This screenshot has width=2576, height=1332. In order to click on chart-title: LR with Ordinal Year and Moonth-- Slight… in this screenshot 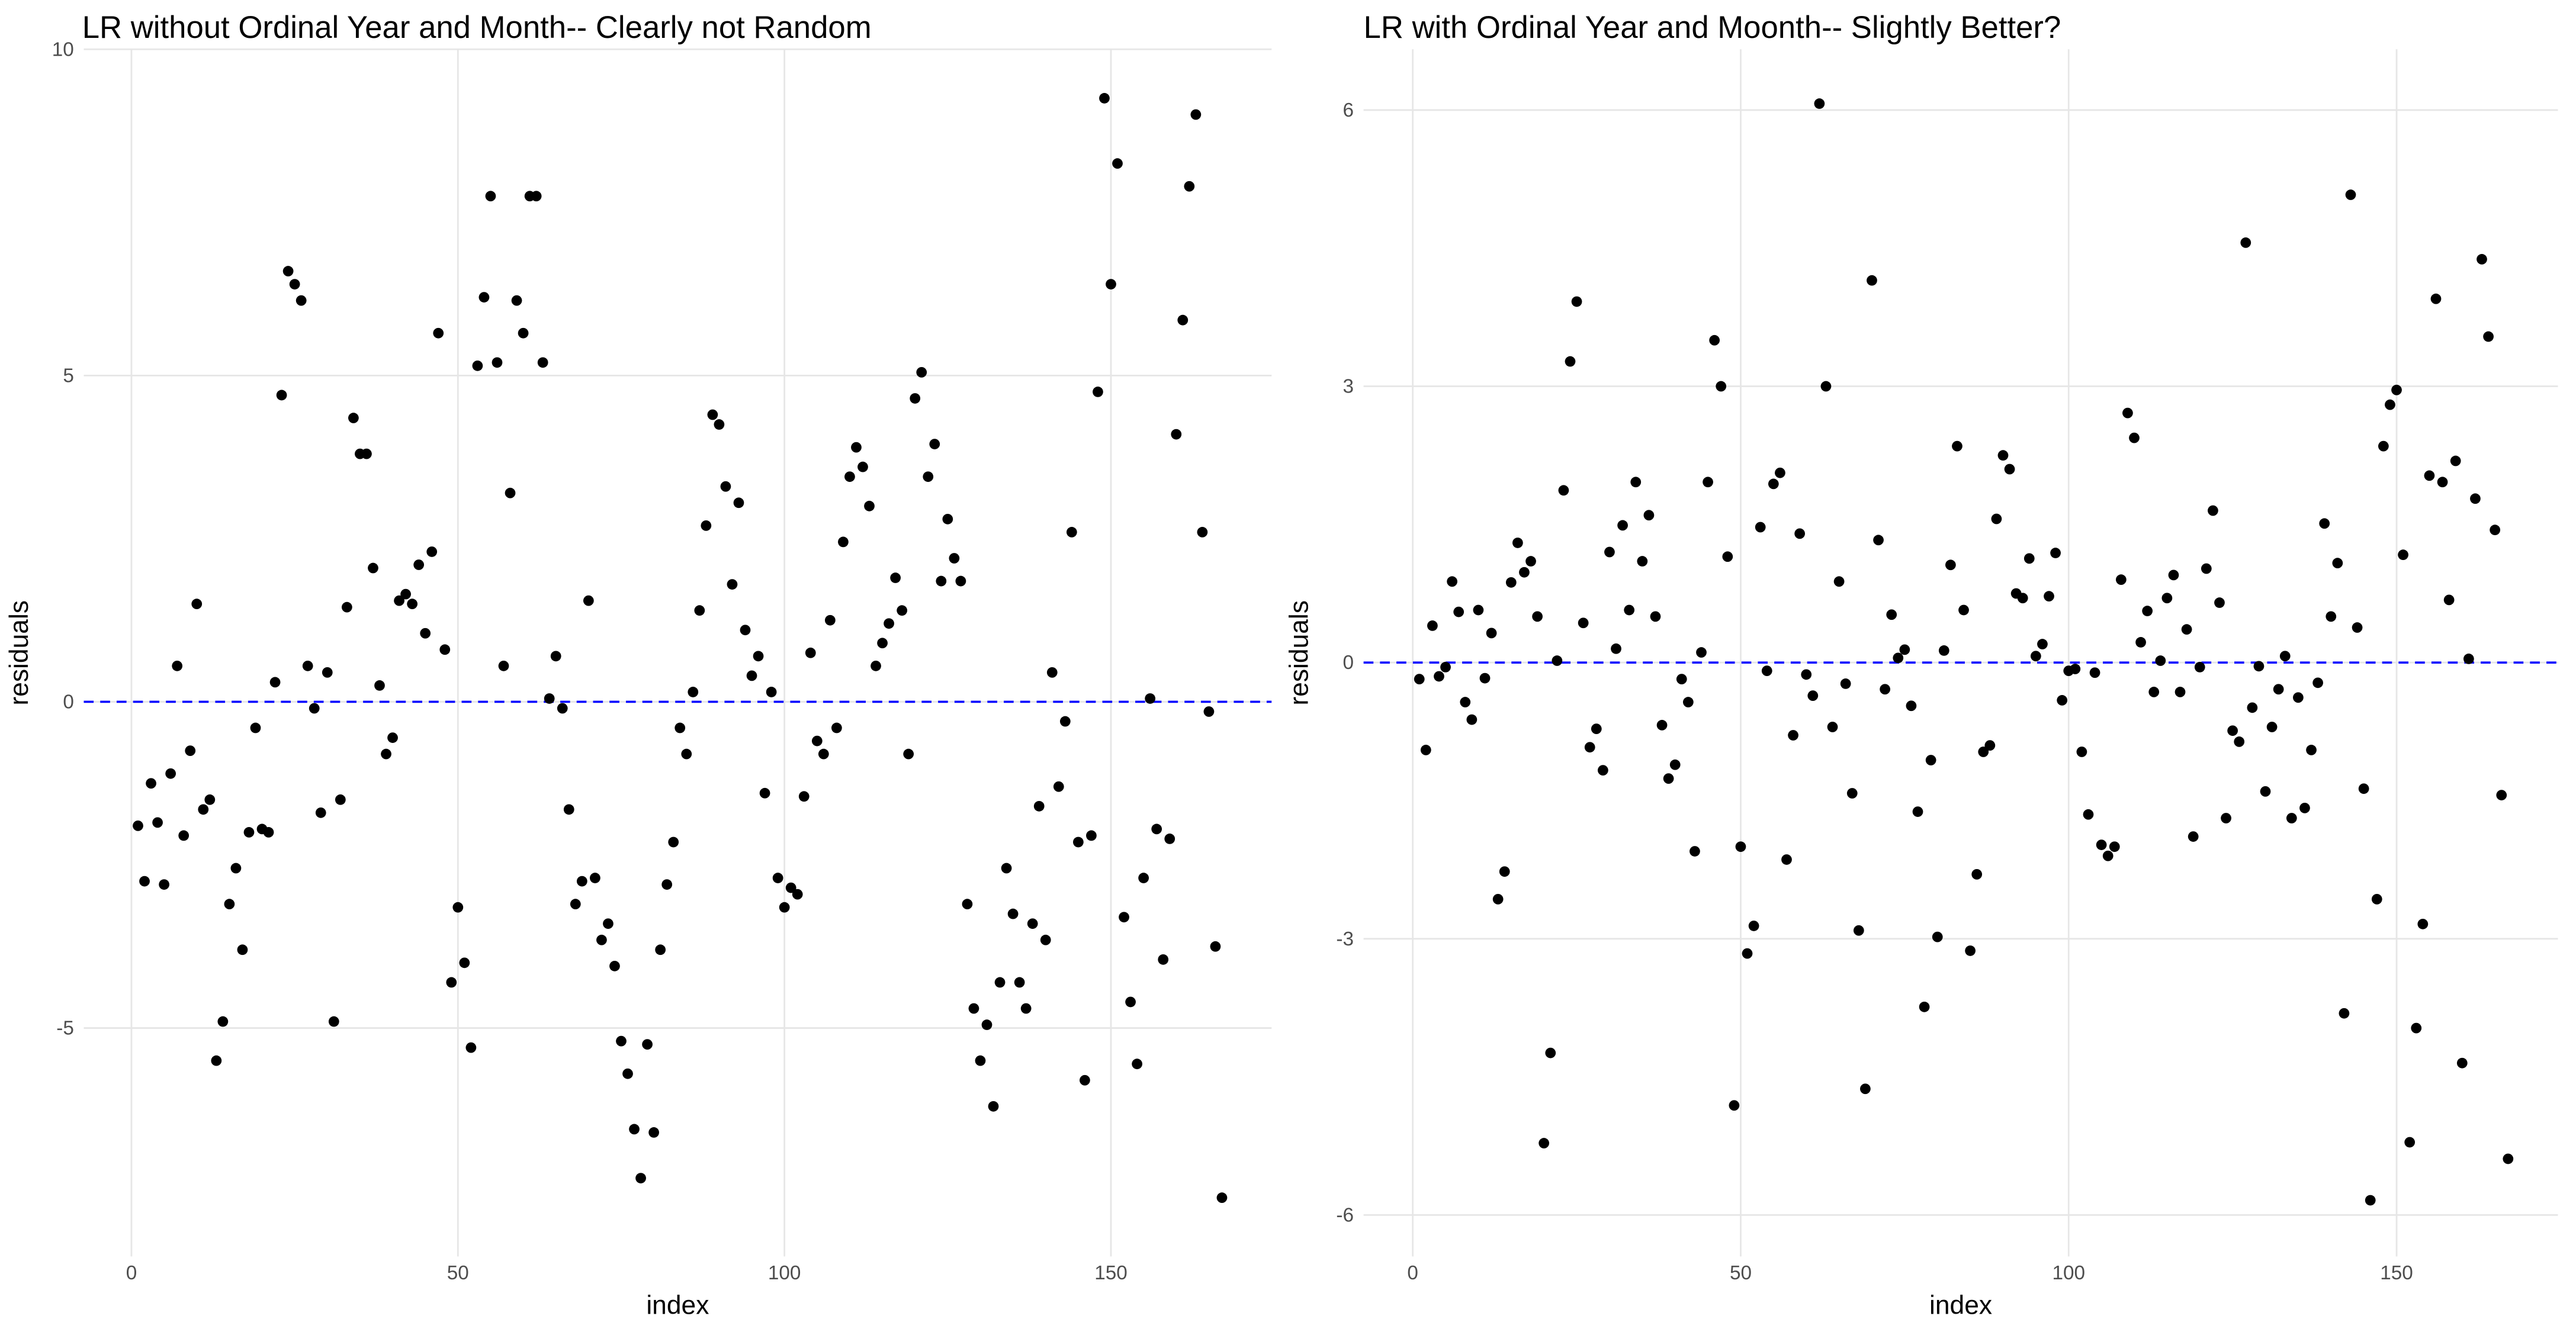, I will do `click(1712, 27)`.